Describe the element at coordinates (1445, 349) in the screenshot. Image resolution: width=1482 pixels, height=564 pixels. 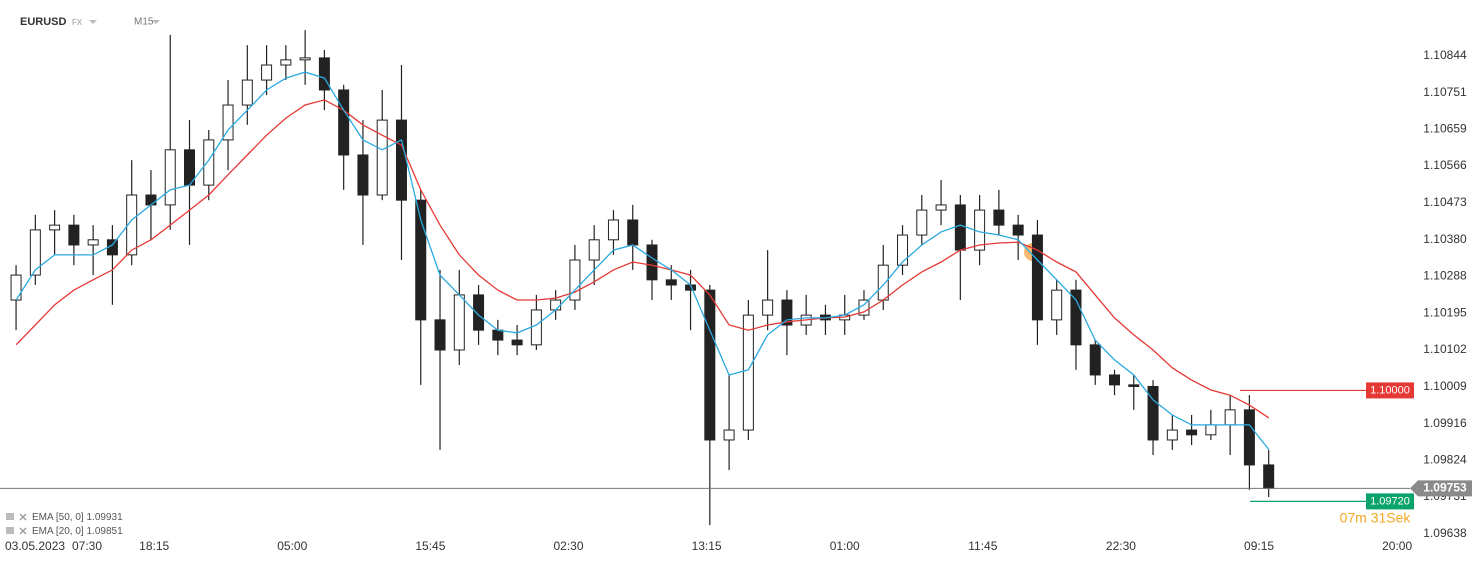
I see `y-tick-label: 1.10102` at that location.